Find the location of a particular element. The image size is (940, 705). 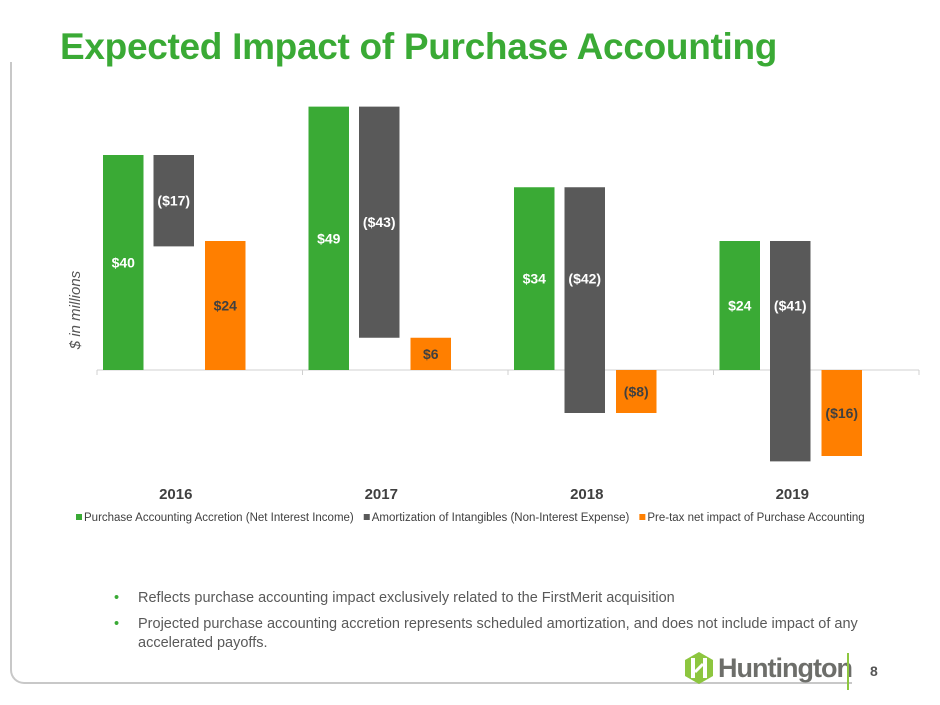

page-number: 8 is located at coordinates (874, 671).